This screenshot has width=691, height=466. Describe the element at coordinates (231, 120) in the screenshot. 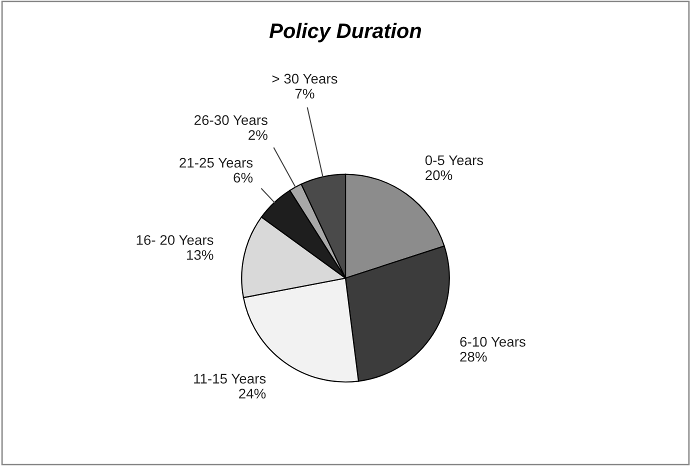

I see `slice-label: 26-30 Years` at that location.